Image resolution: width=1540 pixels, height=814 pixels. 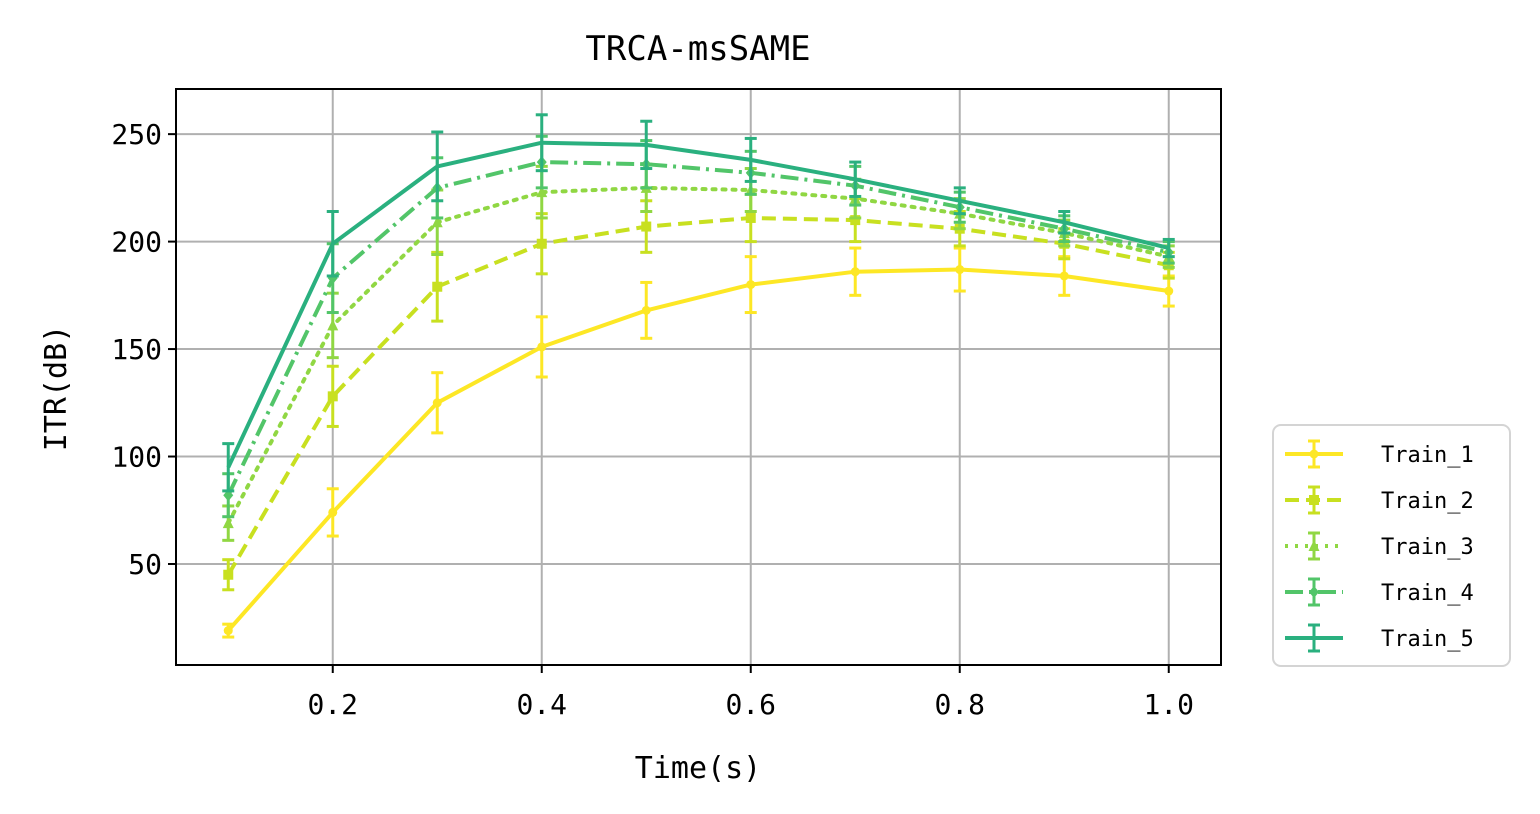 What do you see at coordinates (1379, 546) in the screenshot?
I see `legend-item: Train_3` at bounding box center [1379, 546].